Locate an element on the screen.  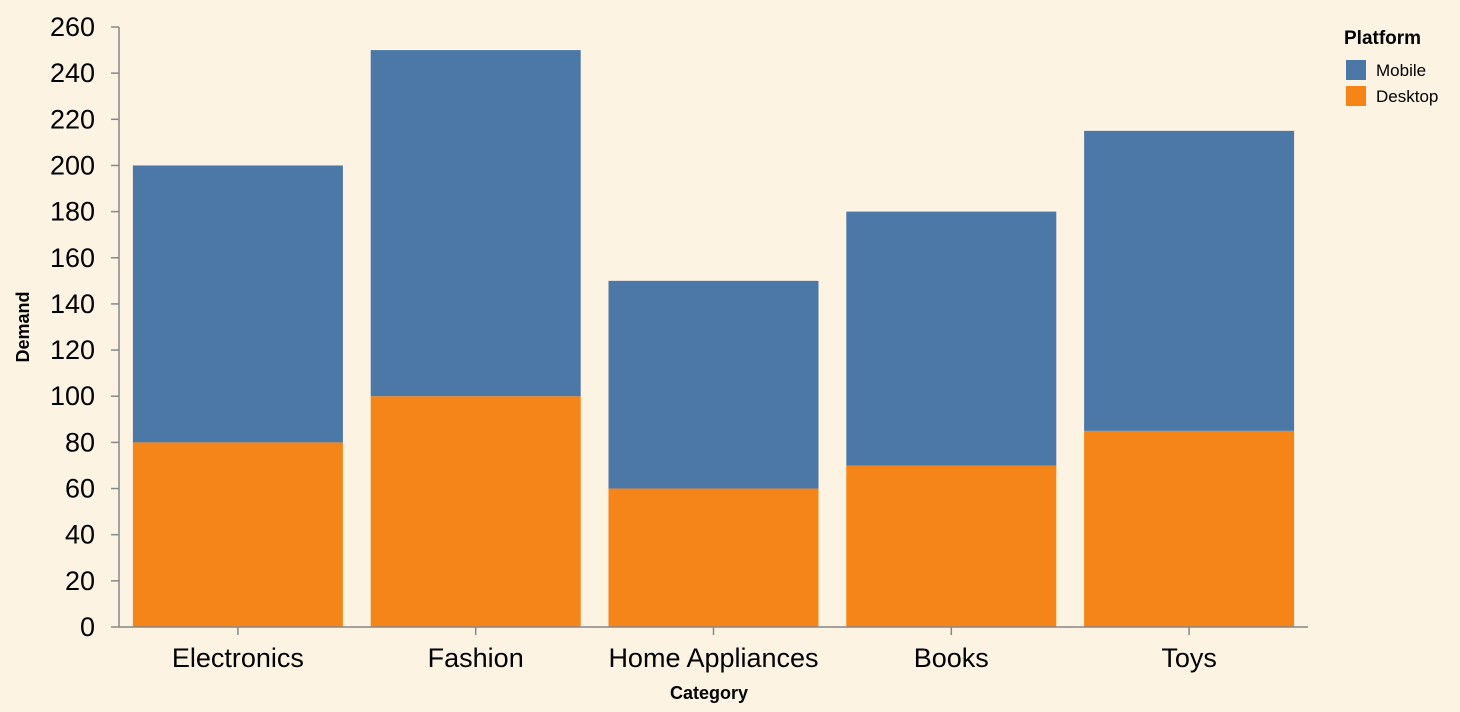
bar-fashion-desktop is located at coordinates (475, 511).